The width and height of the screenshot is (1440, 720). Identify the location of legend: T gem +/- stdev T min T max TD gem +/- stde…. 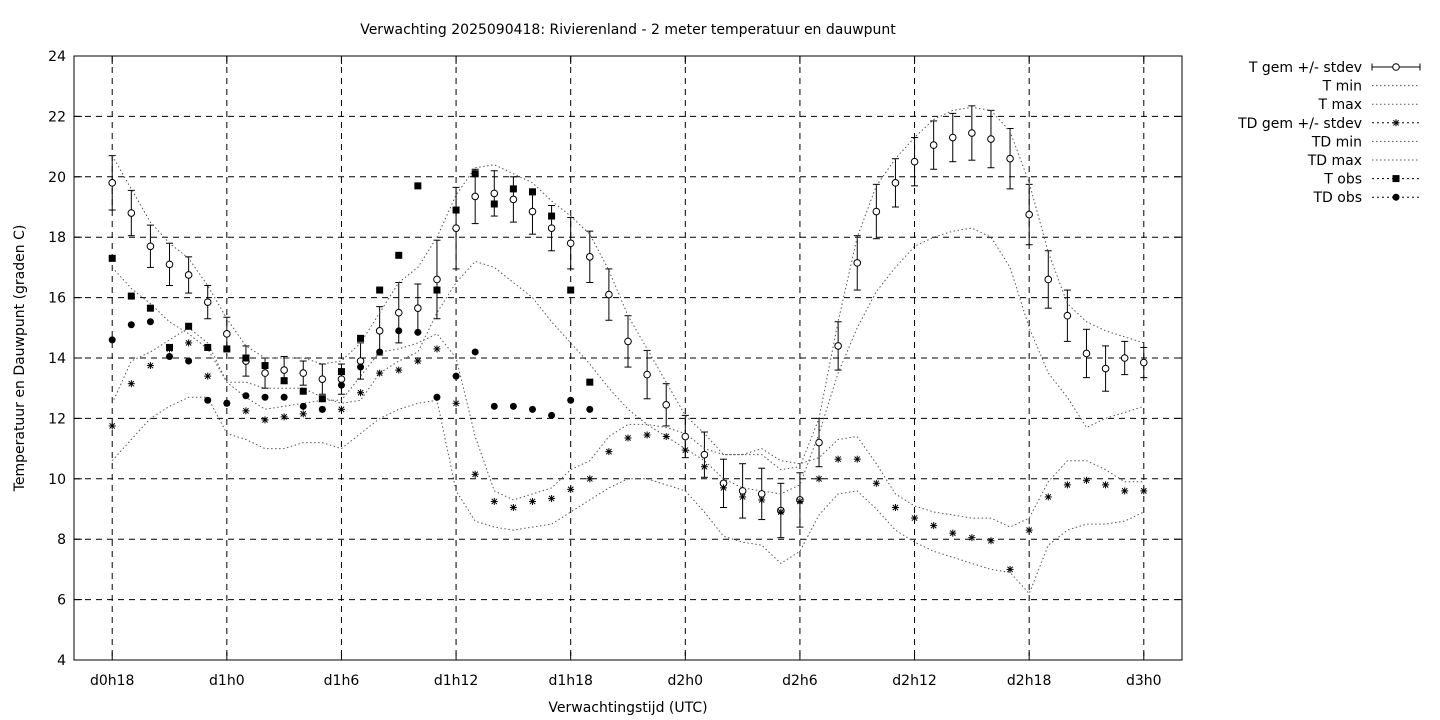
(1329, 133).